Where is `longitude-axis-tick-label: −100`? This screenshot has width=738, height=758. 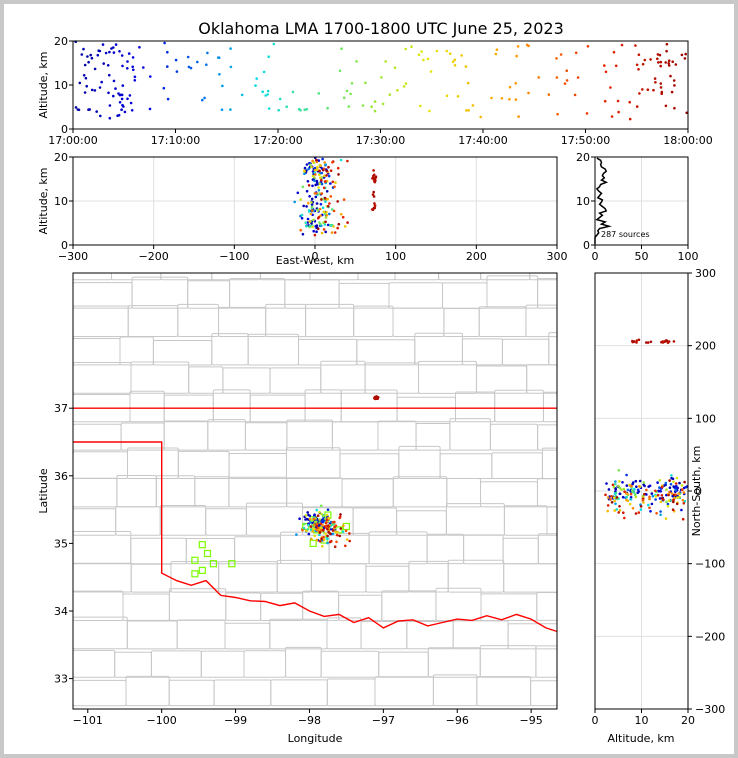 longitude-axis-tick-label: −100 is located at coordinates (162, 720).